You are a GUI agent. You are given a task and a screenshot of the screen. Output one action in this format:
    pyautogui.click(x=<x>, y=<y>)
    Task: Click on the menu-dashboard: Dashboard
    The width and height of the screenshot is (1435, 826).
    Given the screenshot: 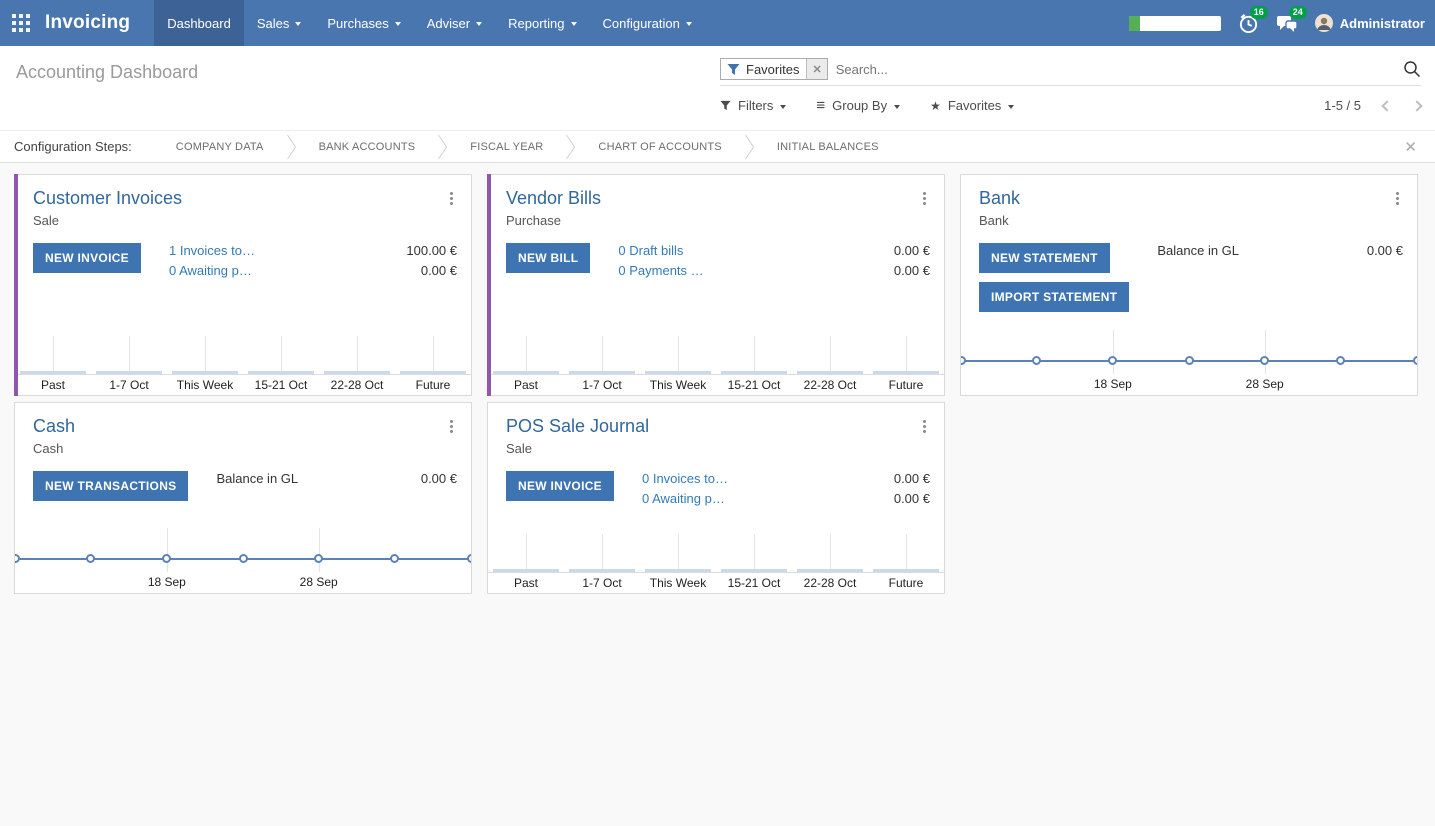 What is the action you would take?
    pyautogui.click(x=199, y=23)
    